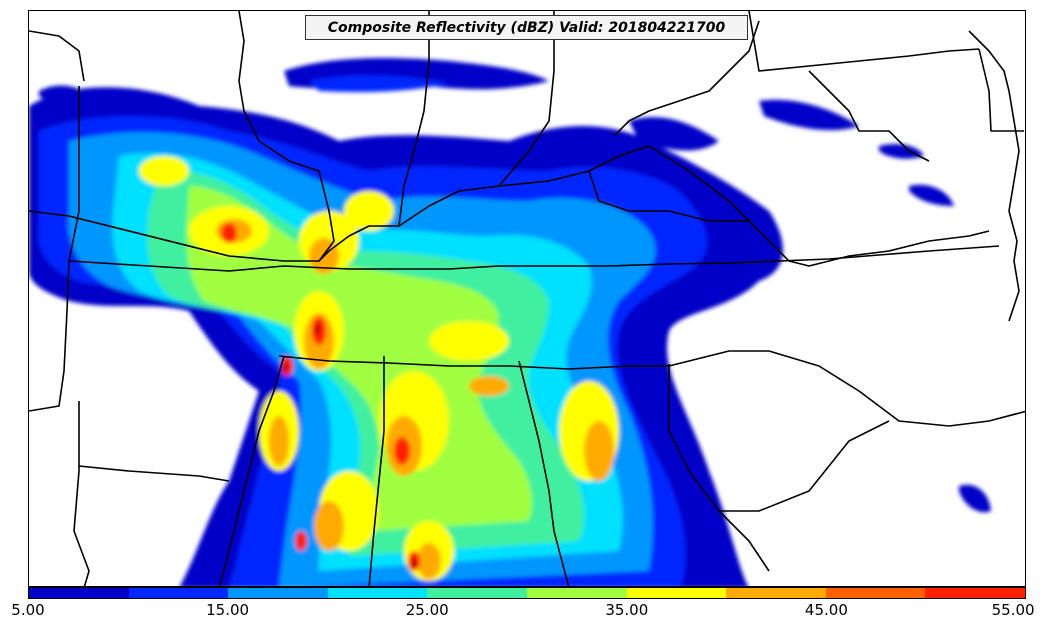  Describe the element at coordinates (228, 610) in the screenshot. I see `colorbar-tick-label: 15.00` at that location.